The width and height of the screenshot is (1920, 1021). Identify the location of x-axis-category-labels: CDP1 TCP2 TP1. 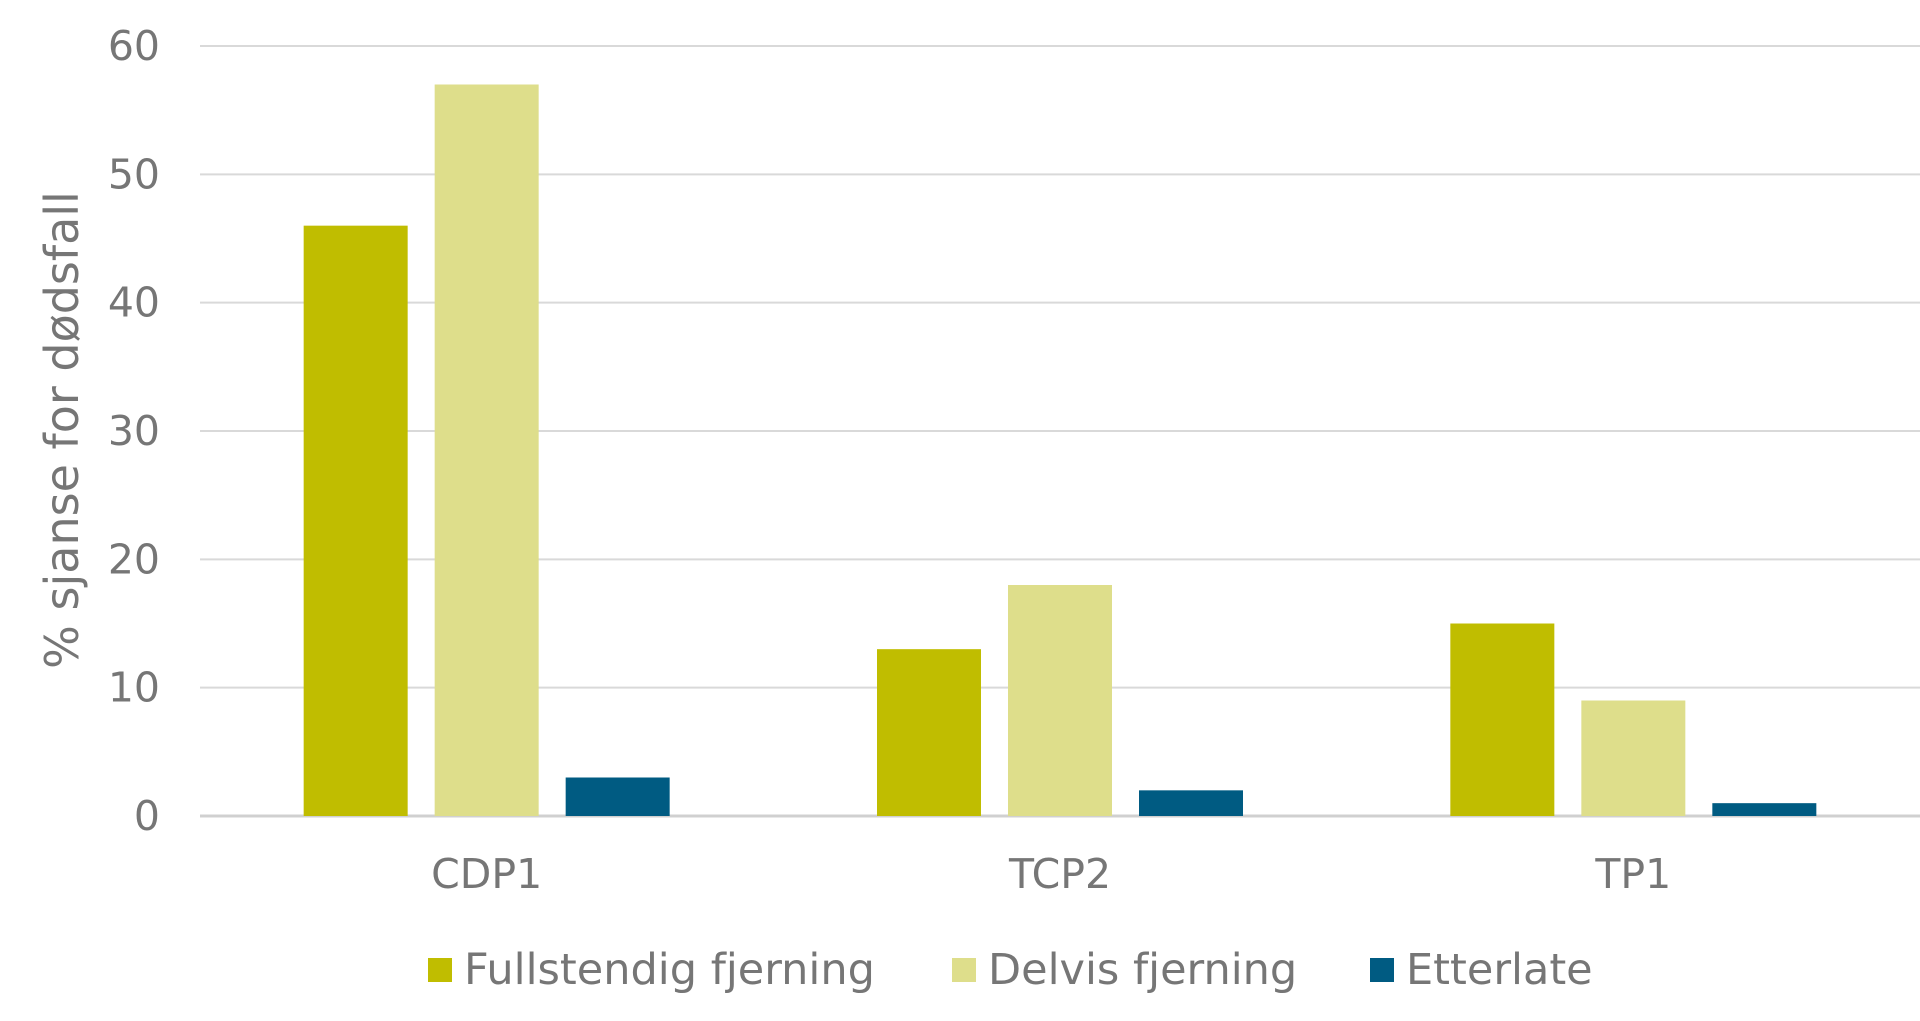
(1051, 874).